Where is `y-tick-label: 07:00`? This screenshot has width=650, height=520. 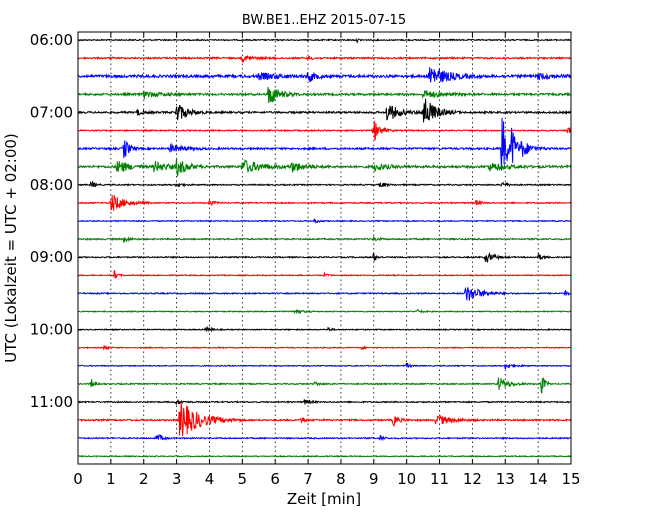
y-tick-label: 07:00 is located at coordinates (51, 112).